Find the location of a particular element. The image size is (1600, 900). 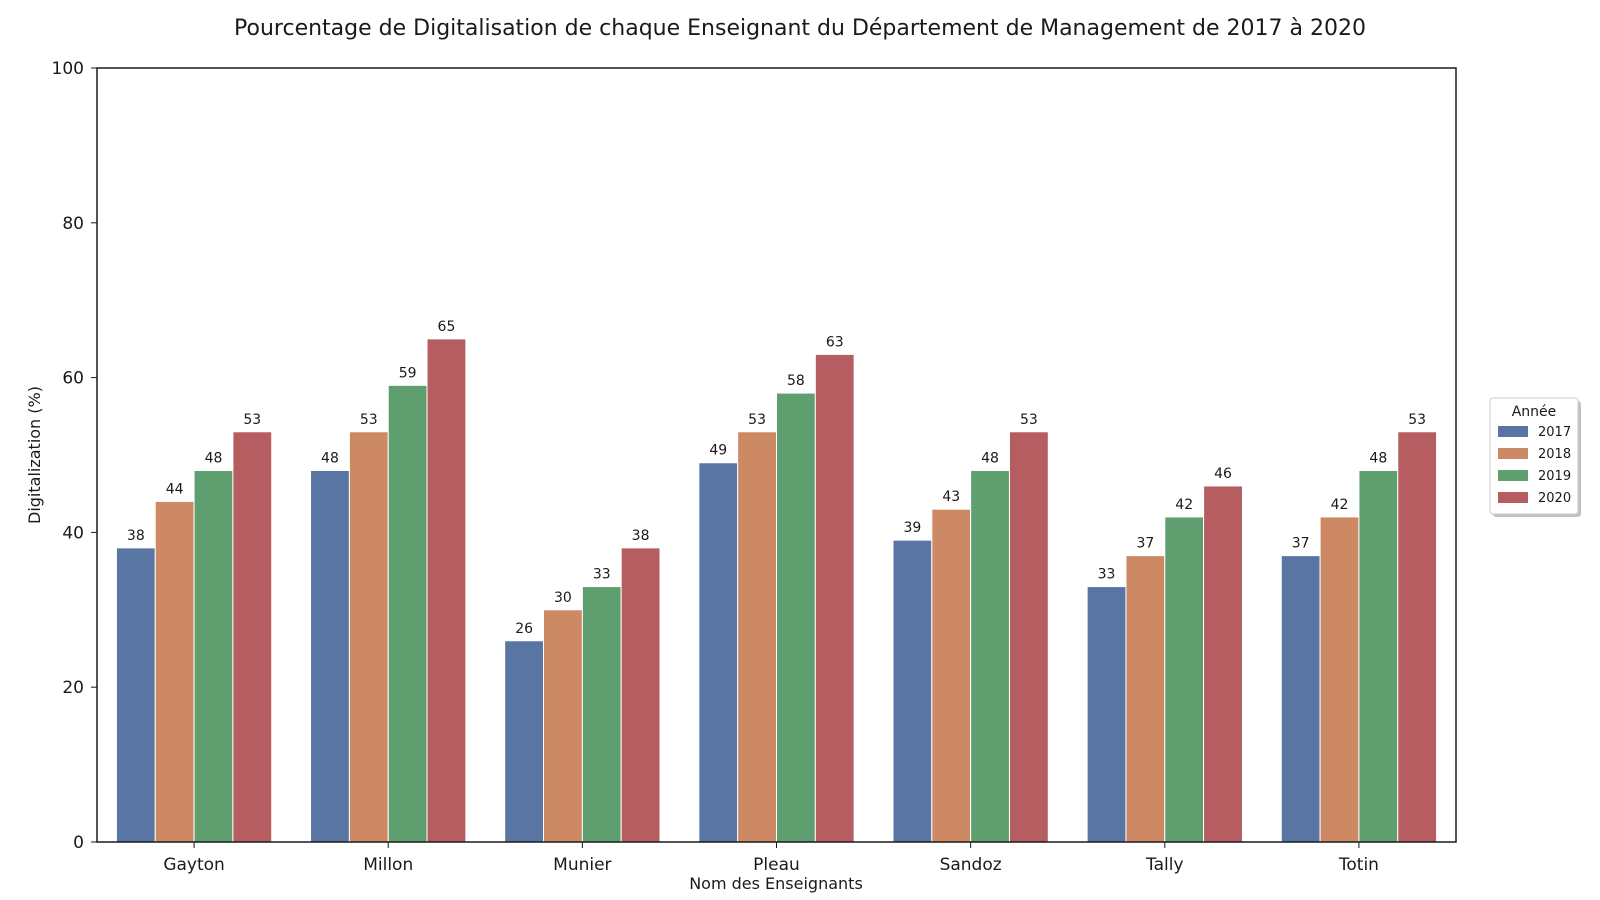

x-tick-label: Pleau is located at coordinates (776, 865).